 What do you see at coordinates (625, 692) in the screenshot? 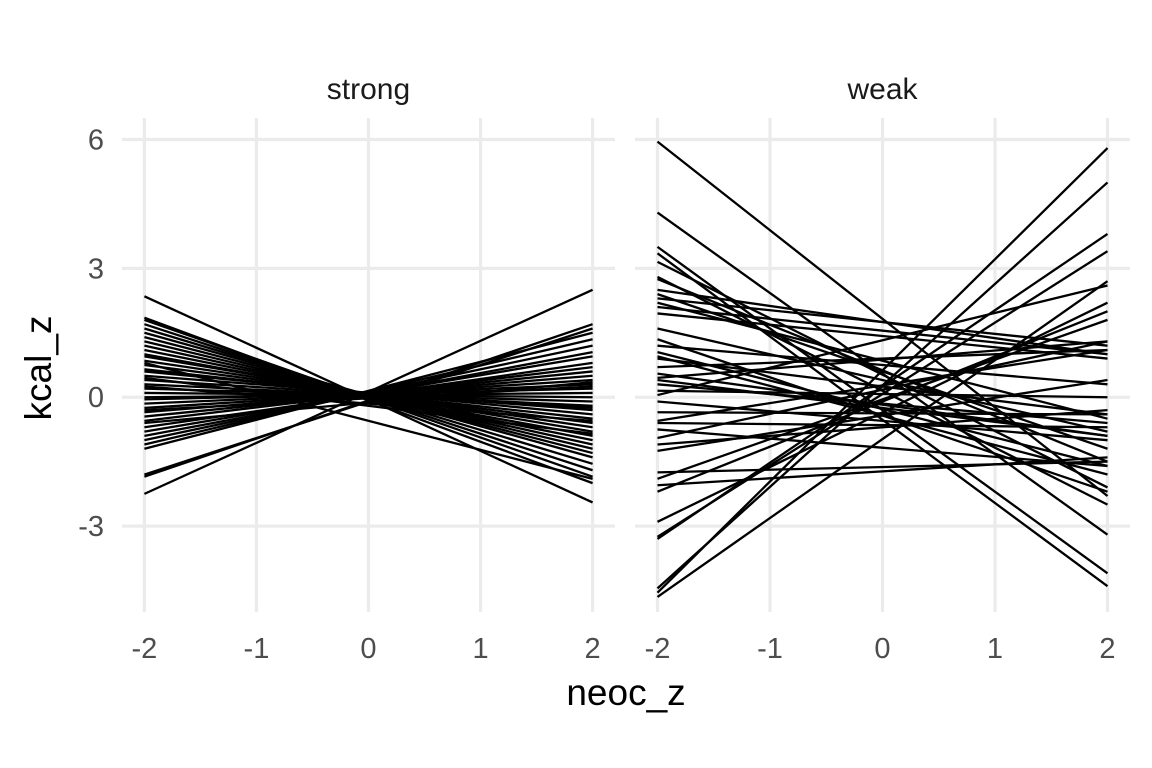
I see `x-axis-title: neoc_z` at bounding box center [625, 692].